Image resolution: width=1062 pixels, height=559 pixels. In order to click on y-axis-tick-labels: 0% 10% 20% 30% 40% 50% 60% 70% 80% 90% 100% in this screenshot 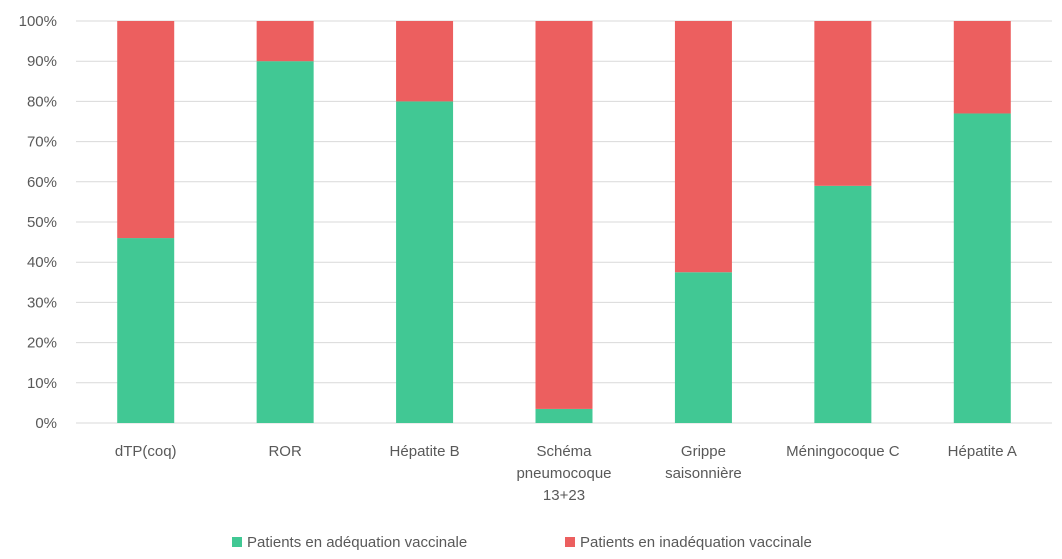, I will do `click(38, 222)`.